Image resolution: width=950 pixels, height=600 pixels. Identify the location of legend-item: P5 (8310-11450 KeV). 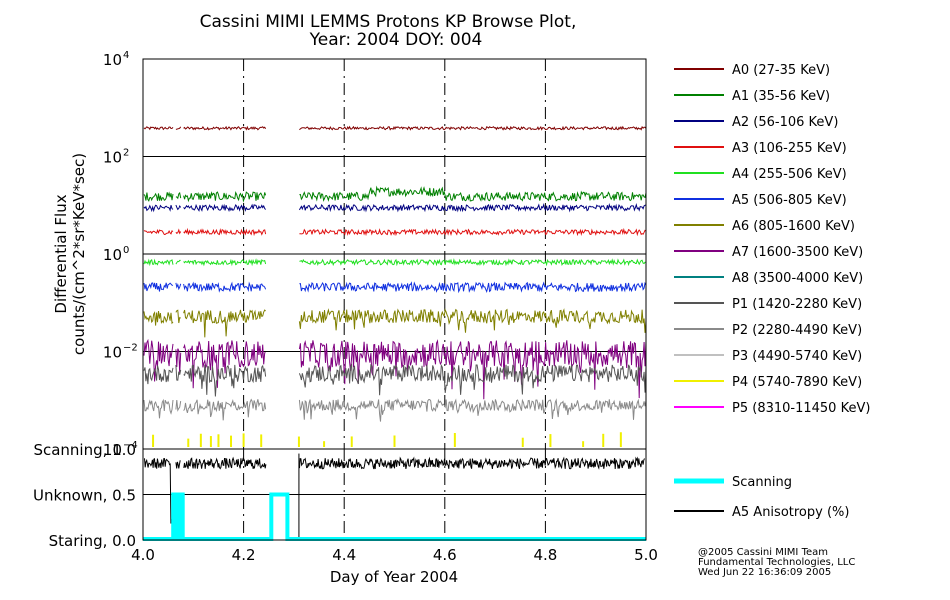
(772, 408).